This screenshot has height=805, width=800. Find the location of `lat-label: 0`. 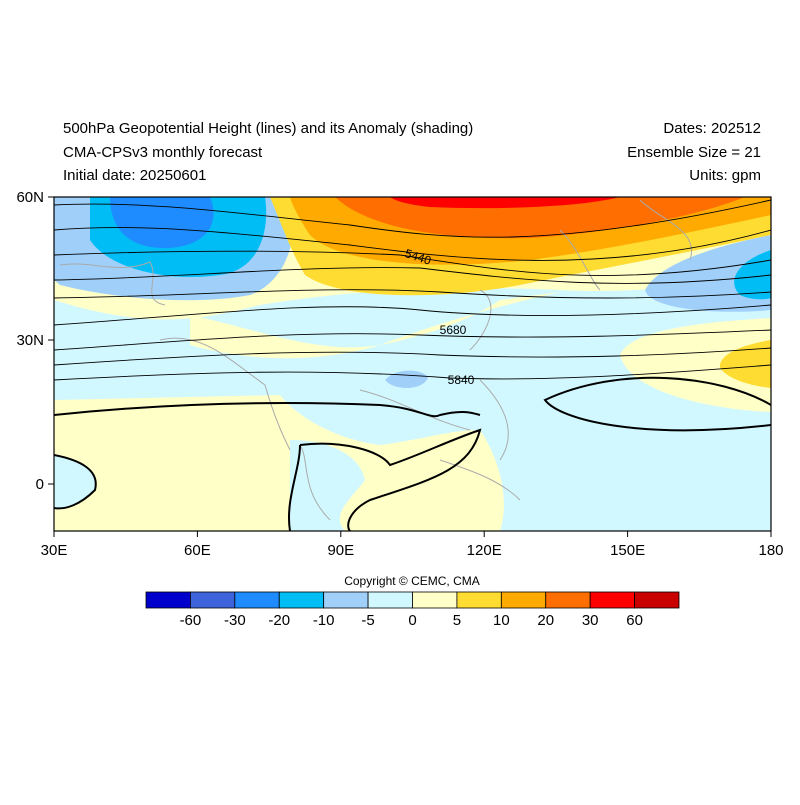

lat-label: 0 is located at coordinates (40, 484).